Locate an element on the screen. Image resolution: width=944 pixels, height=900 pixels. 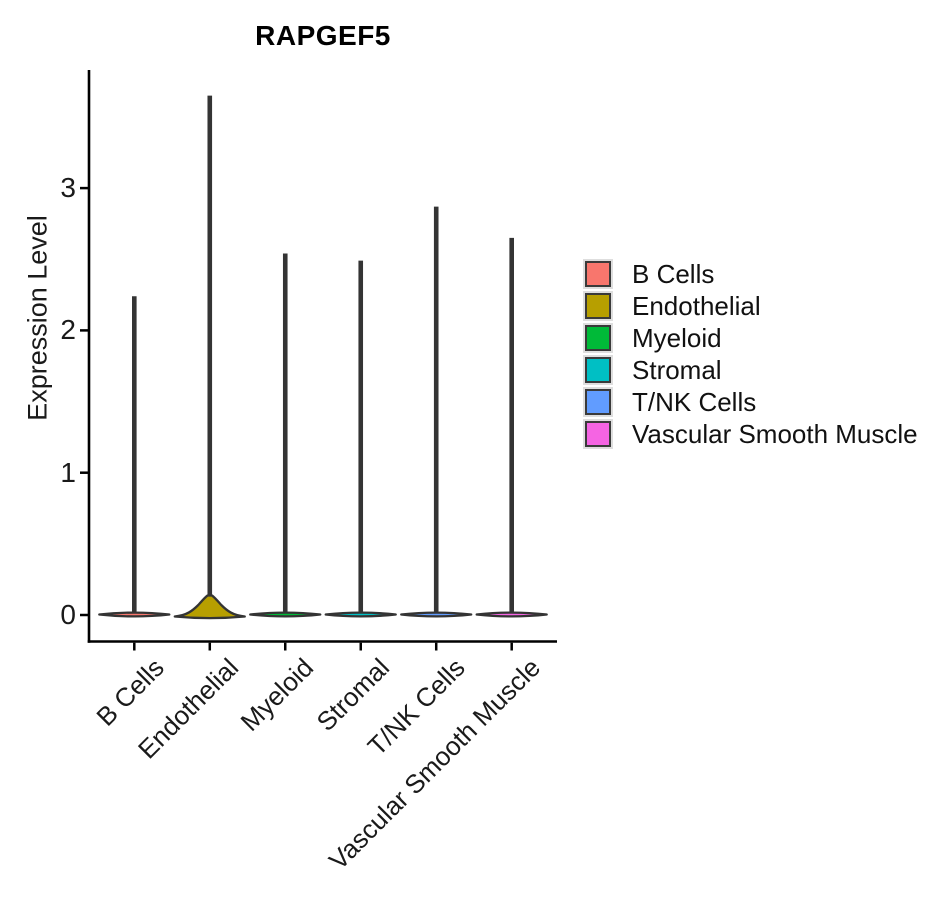
y-tick-label-3: 3 is located at coordinates (68, 187).